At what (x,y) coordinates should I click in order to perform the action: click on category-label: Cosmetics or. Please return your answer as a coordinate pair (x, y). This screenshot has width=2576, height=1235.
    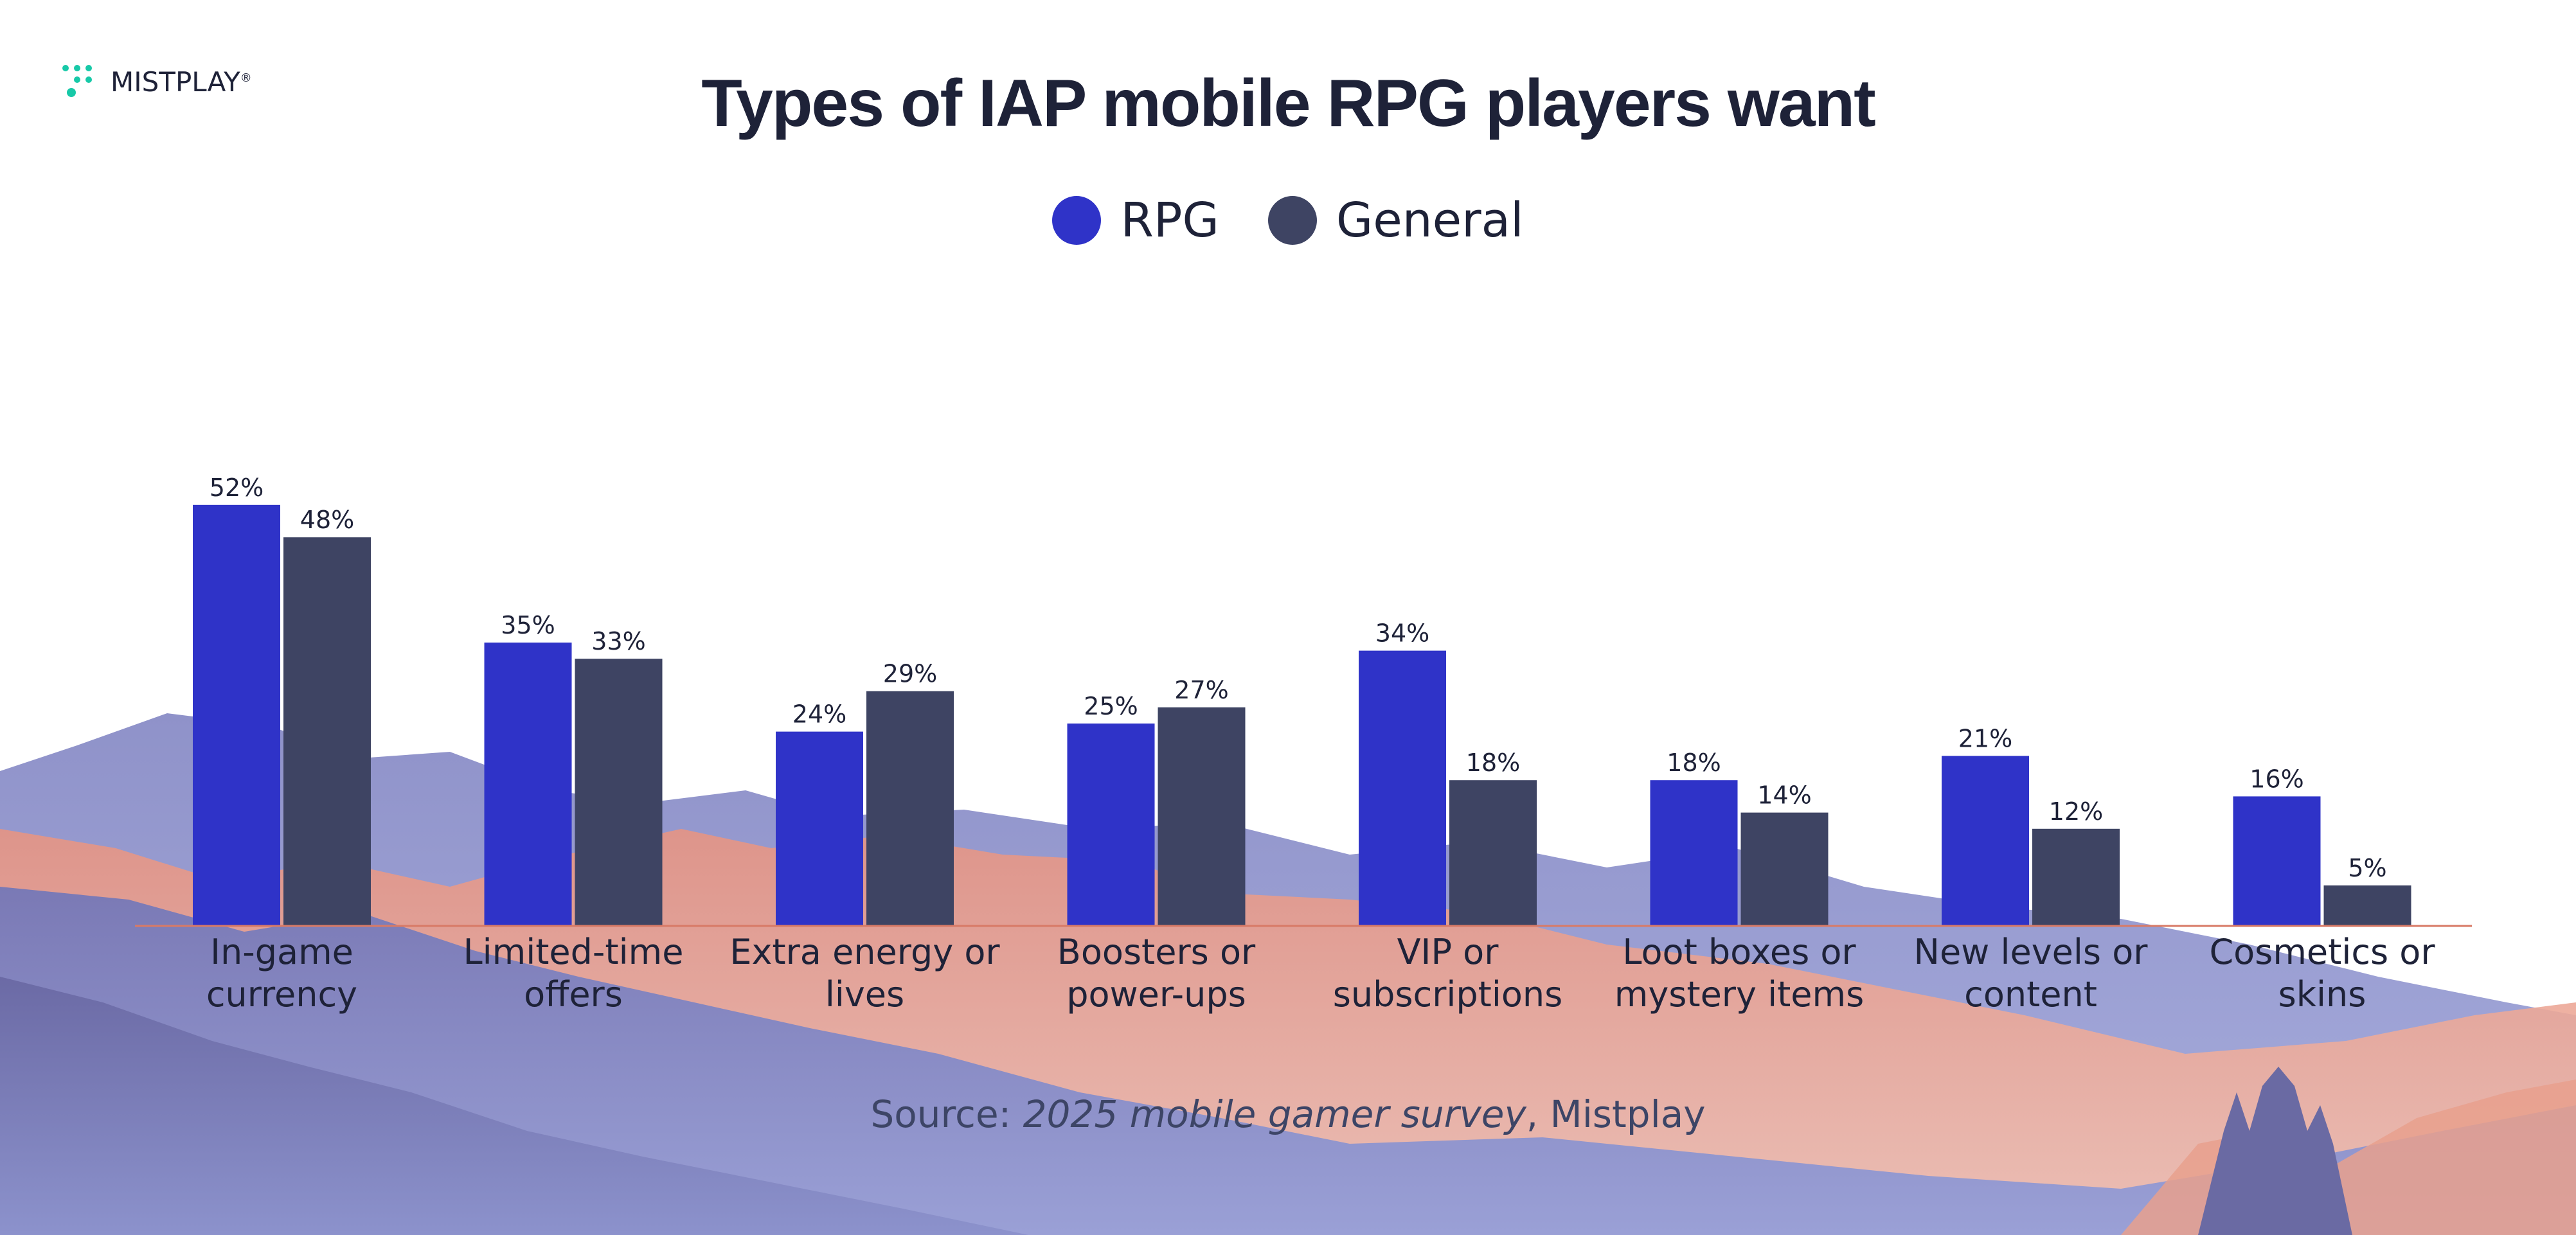
    Looking at the image, I should click on (2322, 952).